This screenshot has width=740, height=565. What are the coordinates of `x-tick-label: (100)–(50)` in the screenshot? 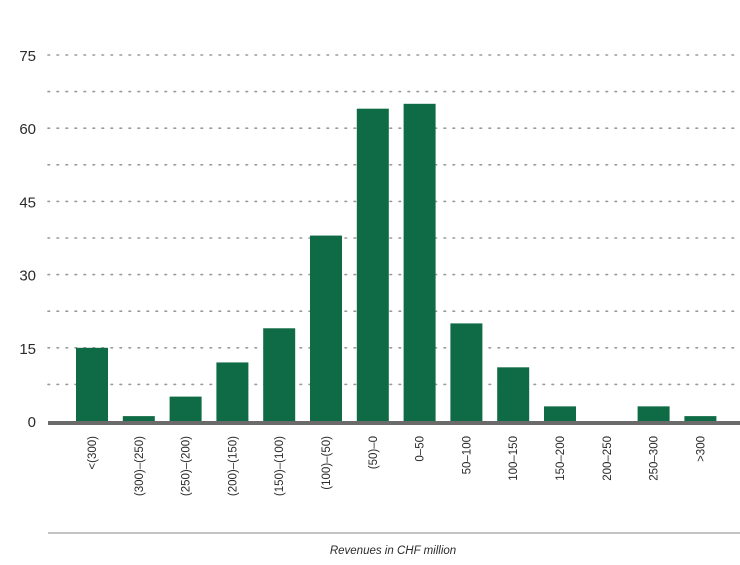 It's located at (327, 463).